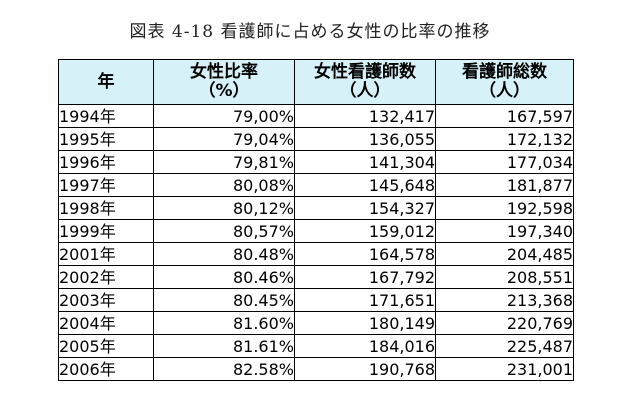  I want to click on header-female-nurses-unit: （人）, so click(365, 91).